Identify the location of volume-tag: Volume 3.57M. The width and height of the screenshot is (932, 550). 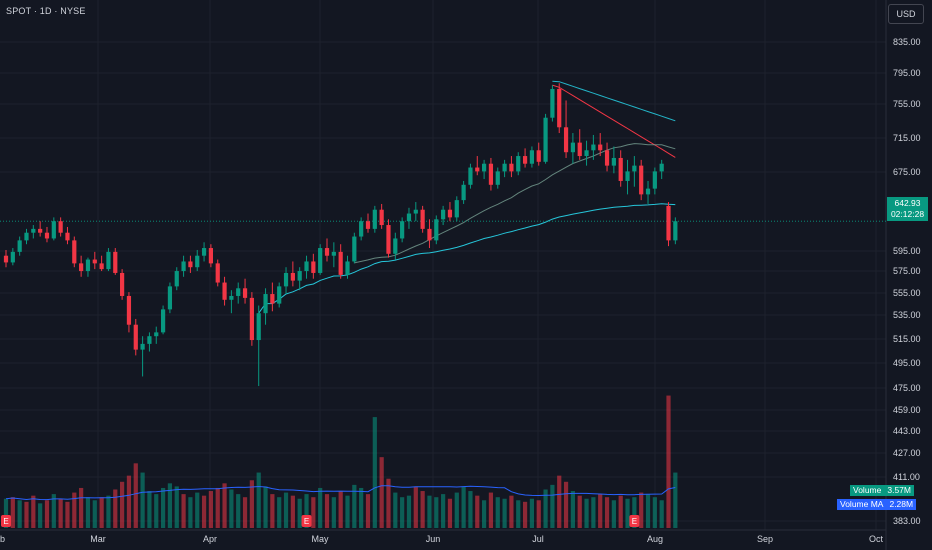
(882, 490).